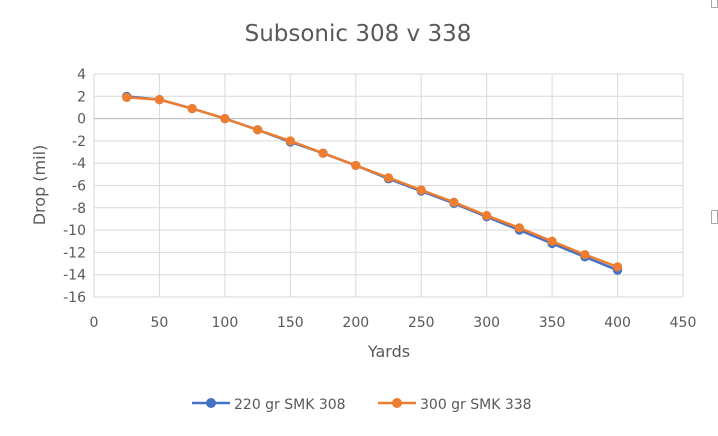 The width and height of the screenshot is (718, 436). What do you see at coordinates (74, 276) in the screenshot?
I see `y-tick-label: -14` at bounding box center [74, 276].